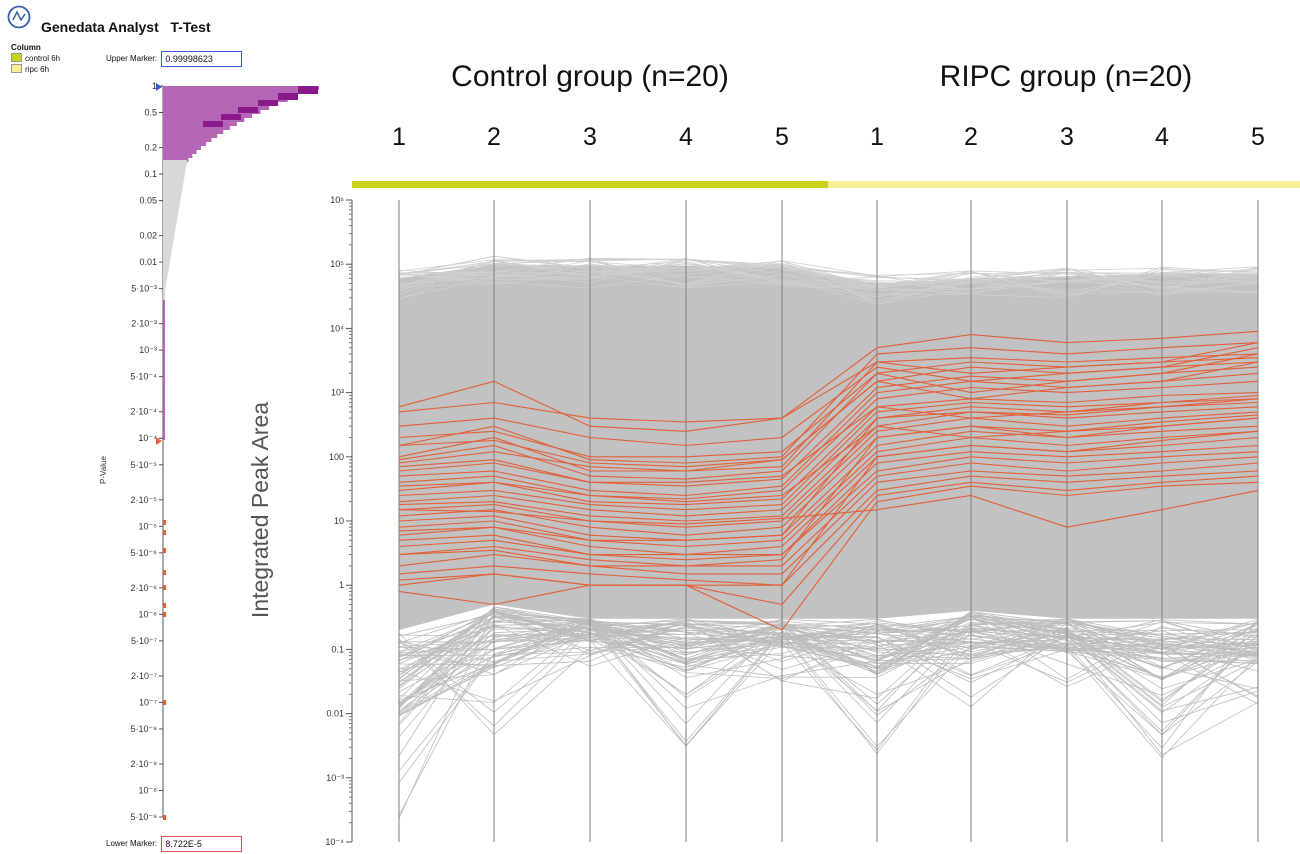  What do you see at coordinates (1258, 137) in the screenshot?
I see `column-header-10: 5` at bounding box center [1258, 137].